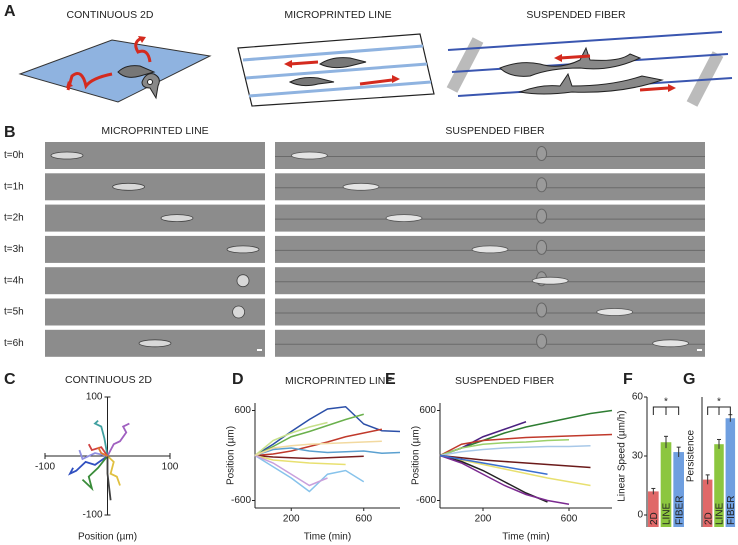  What do you see at coordinates (390, 379) in the screenshot?
I see `panel-label: E` at bounding box center [390, 379].